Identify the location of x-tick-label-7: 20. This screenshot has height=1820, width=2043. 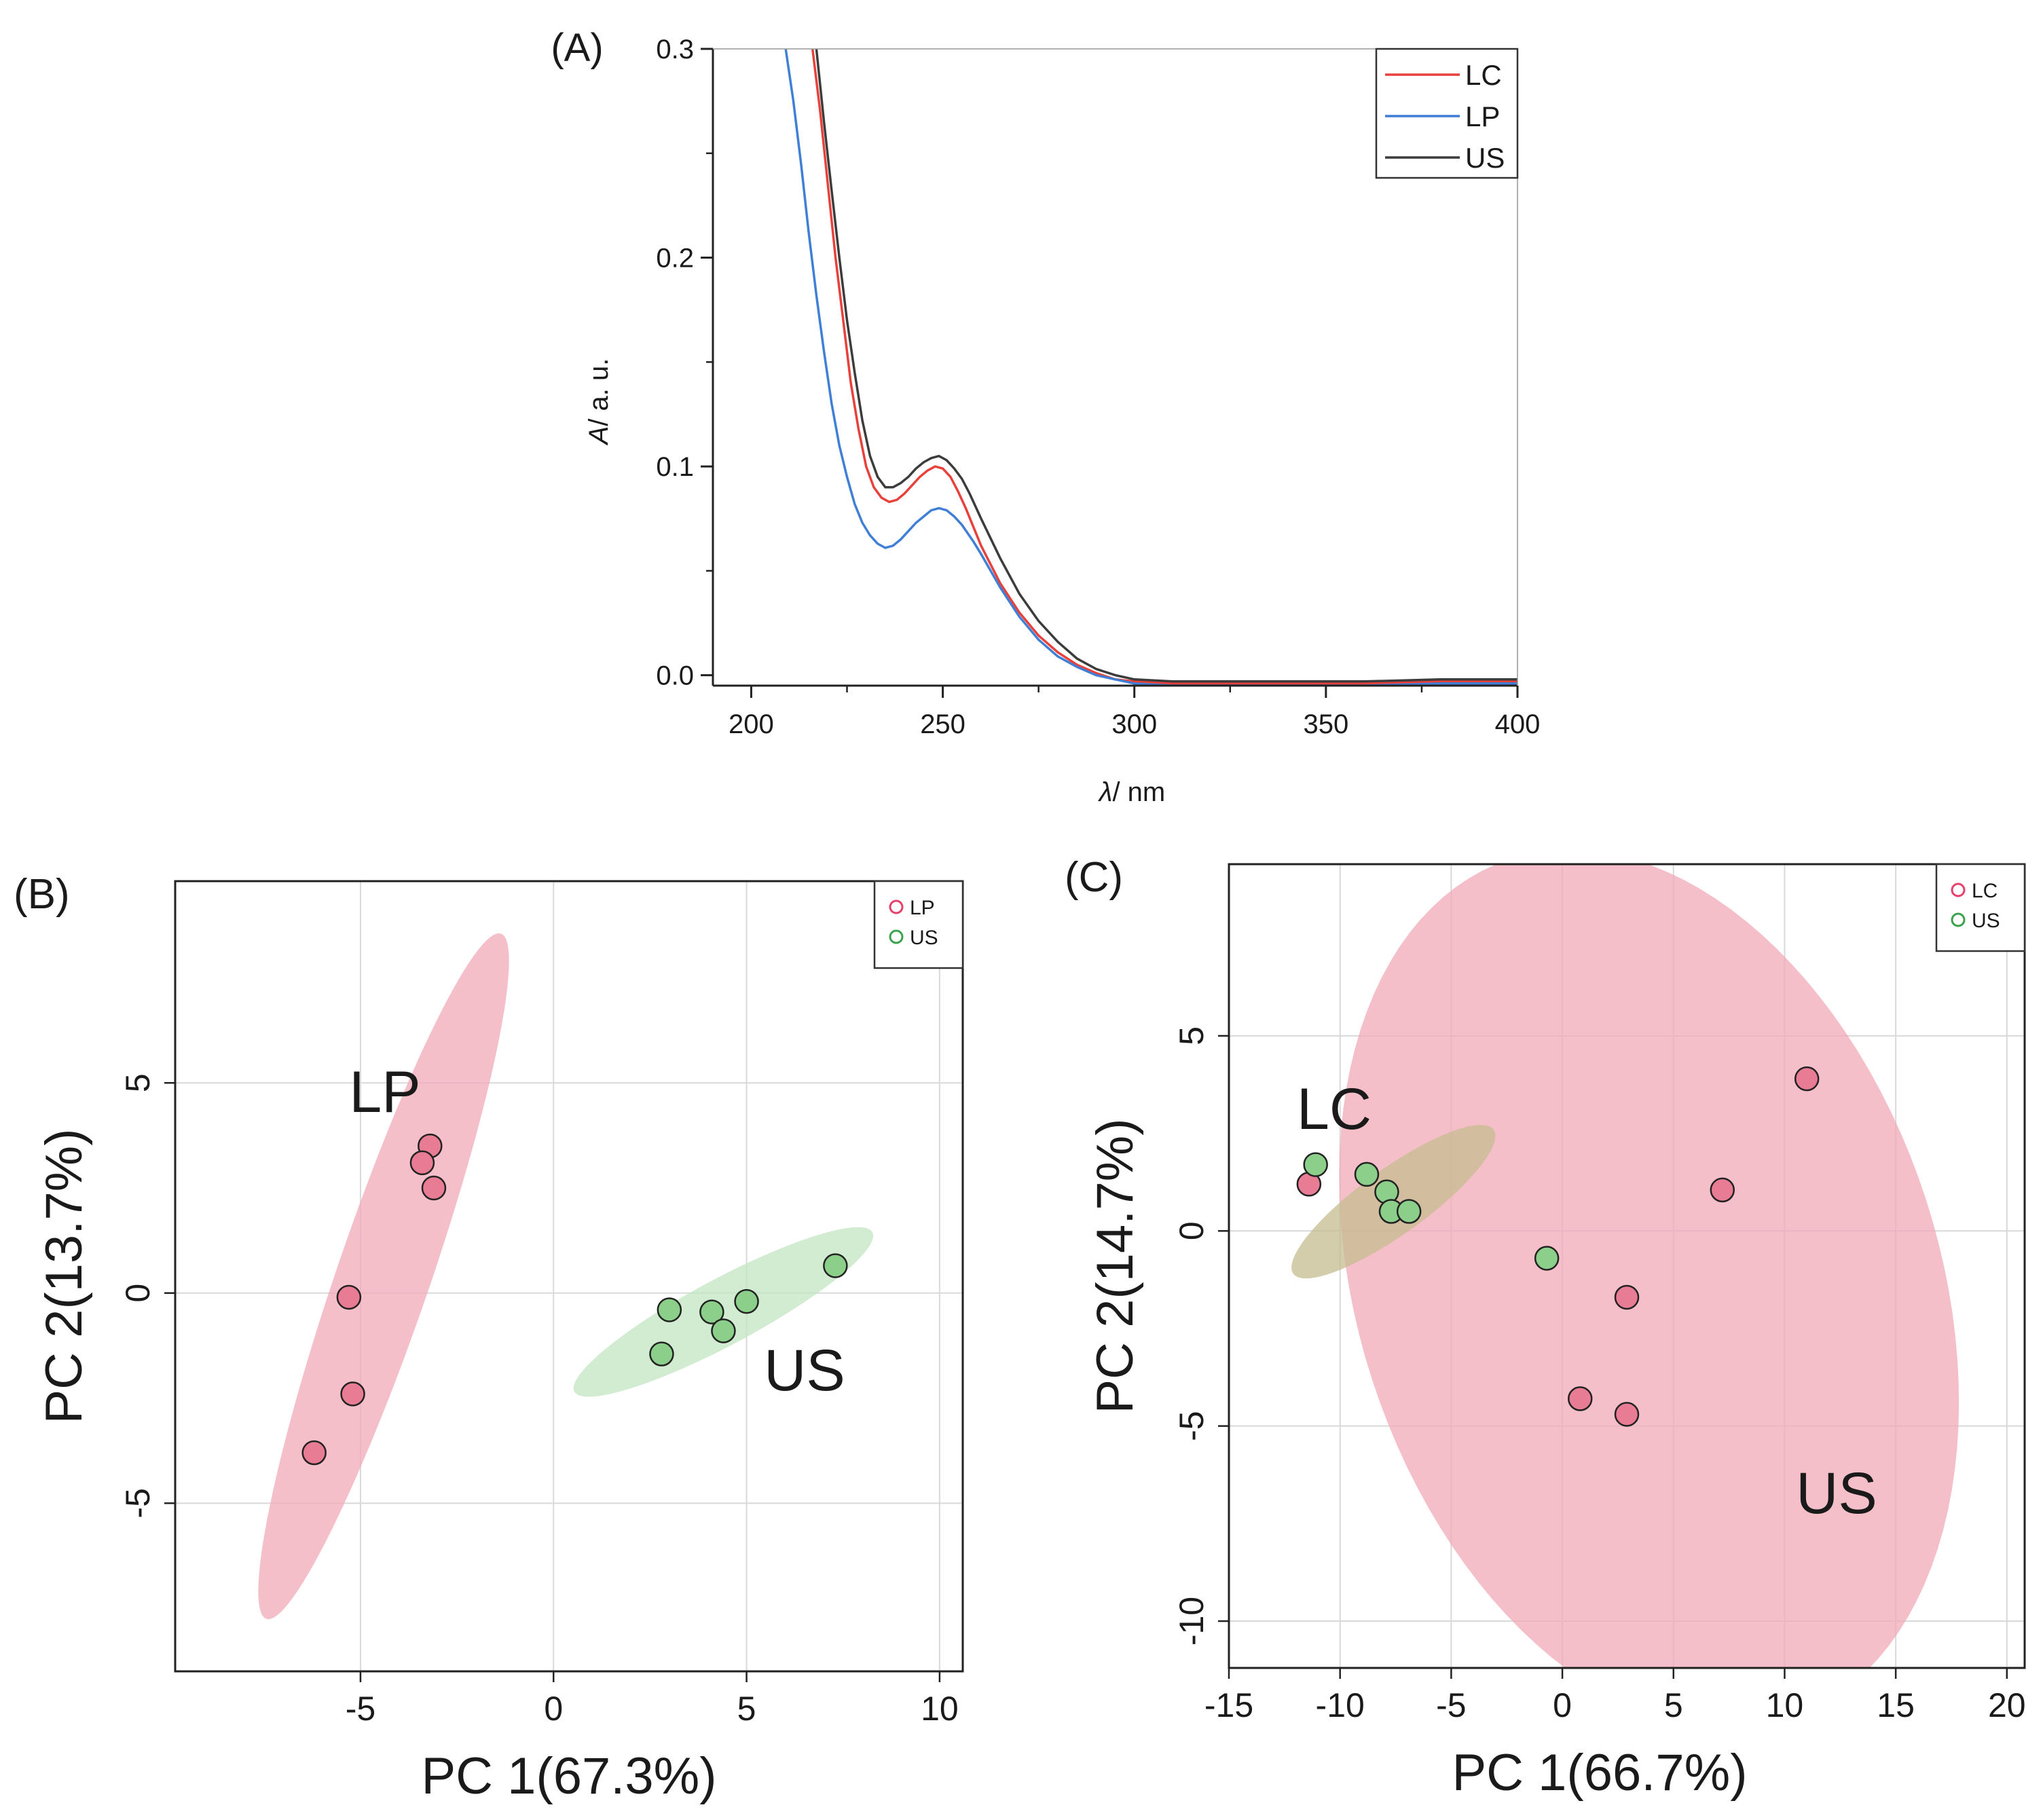
(2007, 1705).